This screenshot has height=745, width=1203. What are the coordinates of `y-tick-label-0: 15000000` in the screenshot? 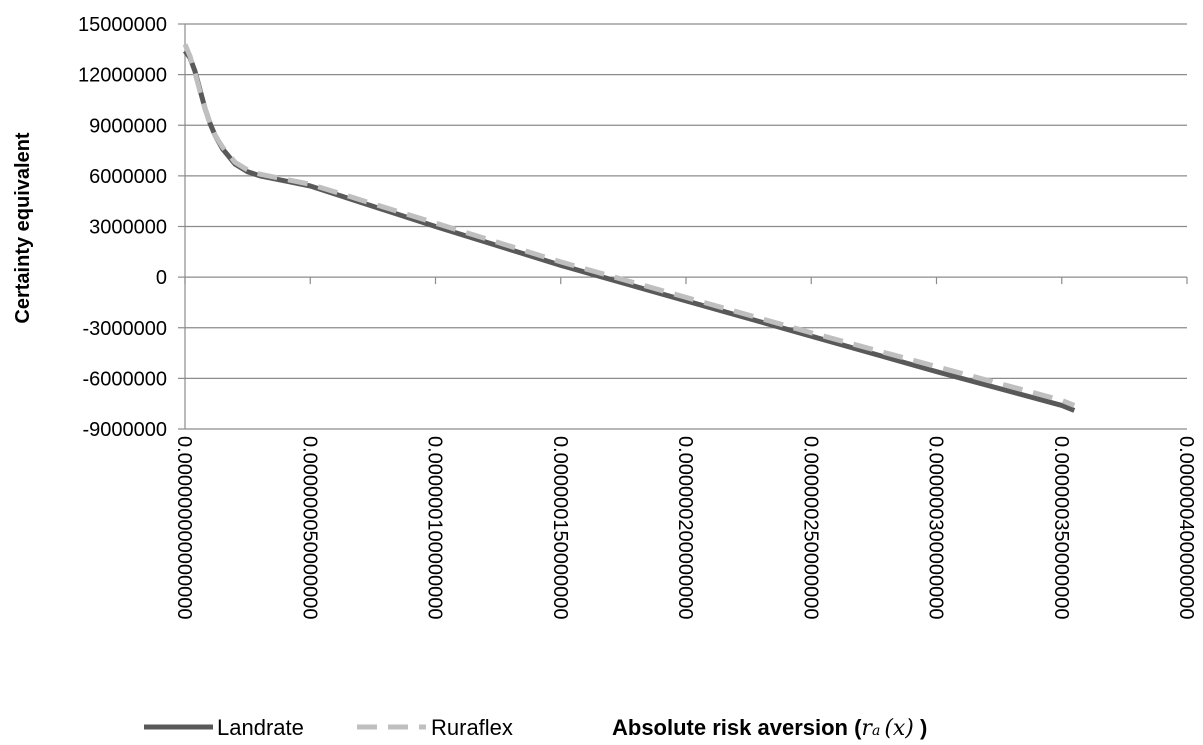 It's located at (122, 25).